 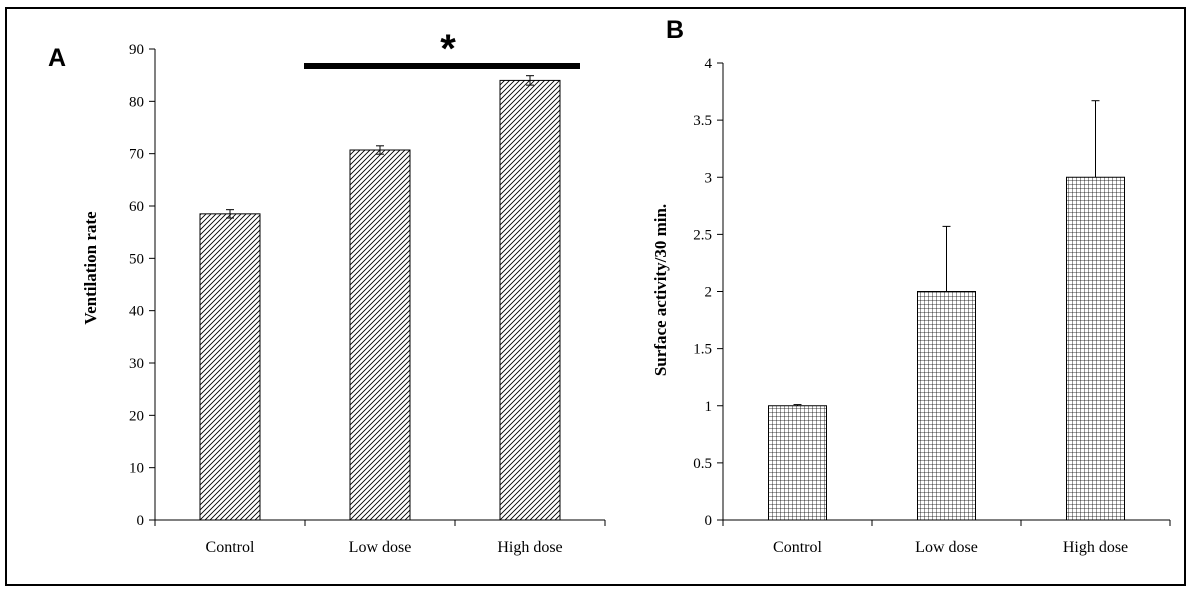 I want to click on y-tick-label: 90, so click(x=136, y=50).